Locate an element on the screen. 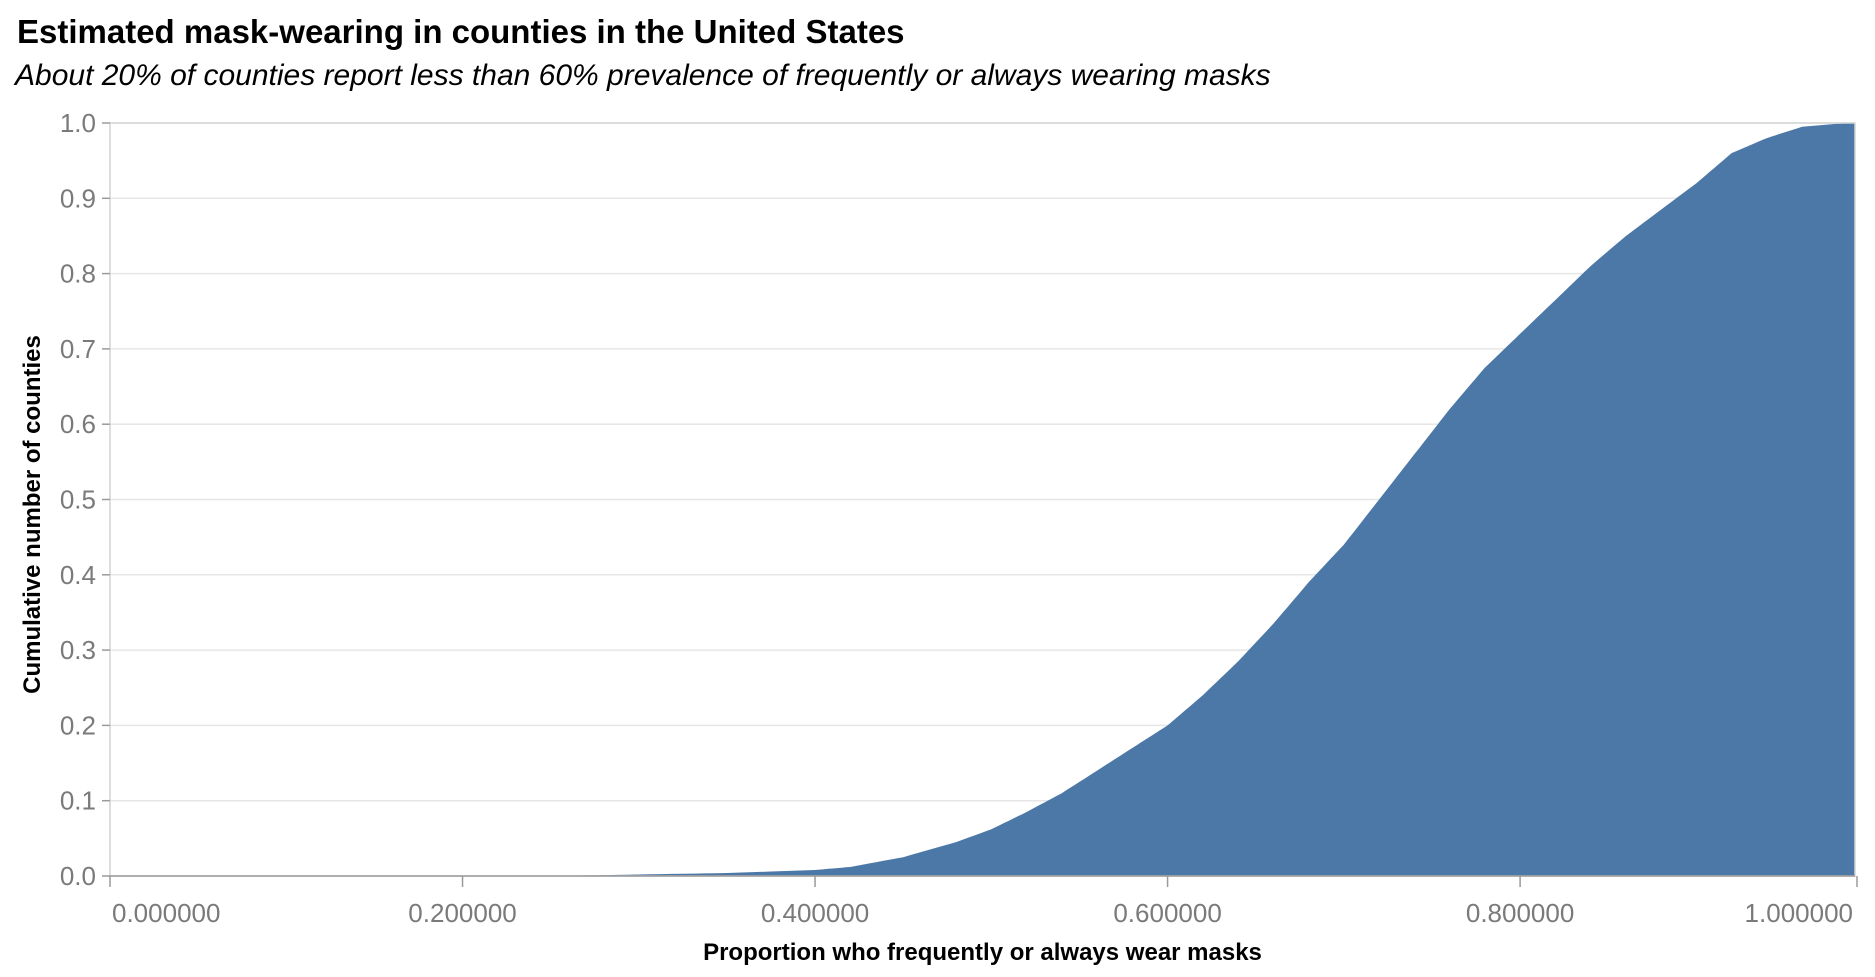 This screenshot has height=977, width=1875. y-tick-label-9: 0.9 is located at coordinates (78, 198).